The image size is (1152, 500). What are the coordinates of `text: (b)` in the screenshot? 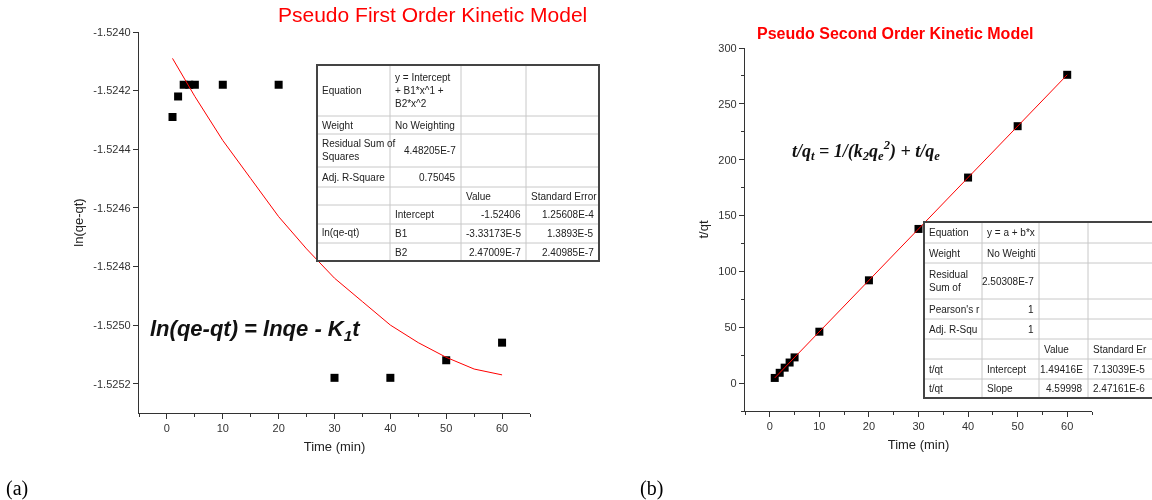 It's located at (652, 488).